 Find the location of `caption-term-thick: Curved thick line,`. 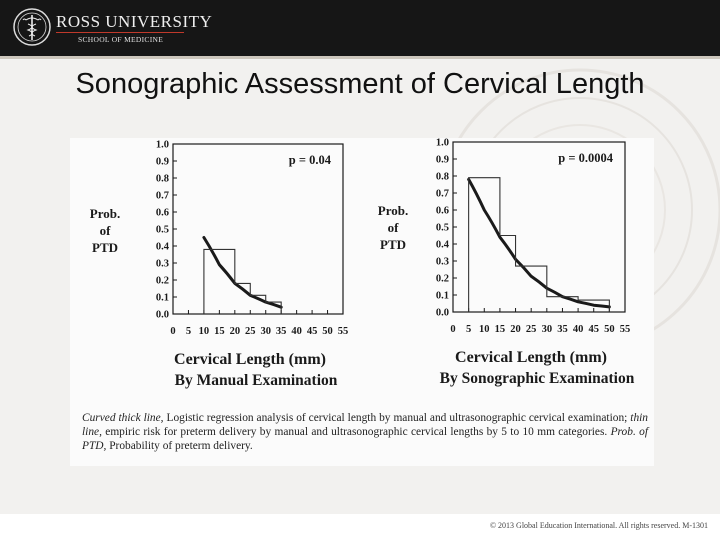

caption-term-thick: Curved thick line, is located at coordinates (123, 418).